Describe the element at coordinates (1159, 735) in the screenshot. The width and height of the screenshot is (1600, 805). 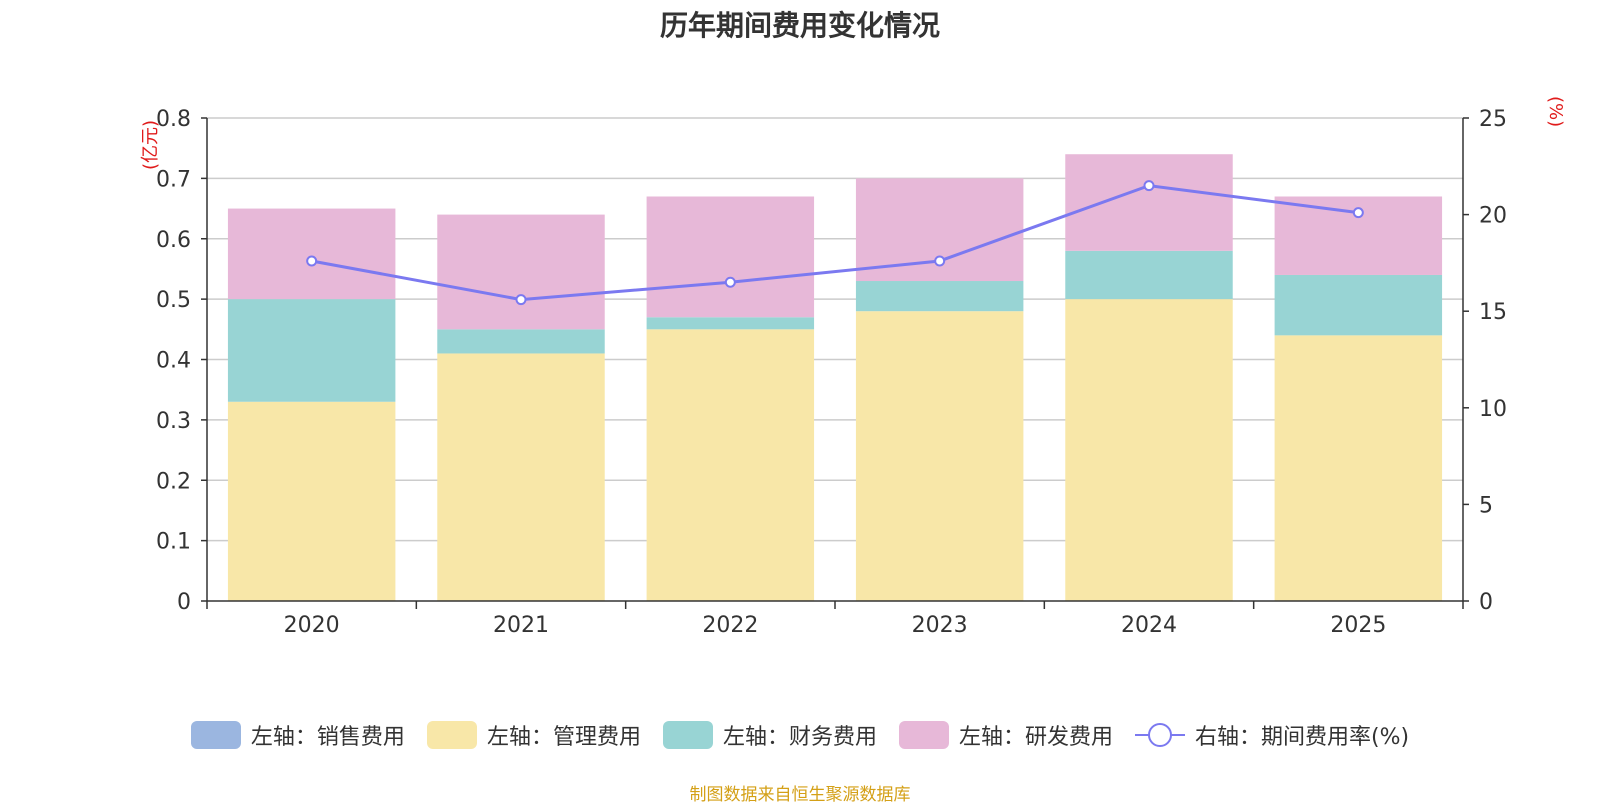
I see `legend-line-marker-icon` at that location.